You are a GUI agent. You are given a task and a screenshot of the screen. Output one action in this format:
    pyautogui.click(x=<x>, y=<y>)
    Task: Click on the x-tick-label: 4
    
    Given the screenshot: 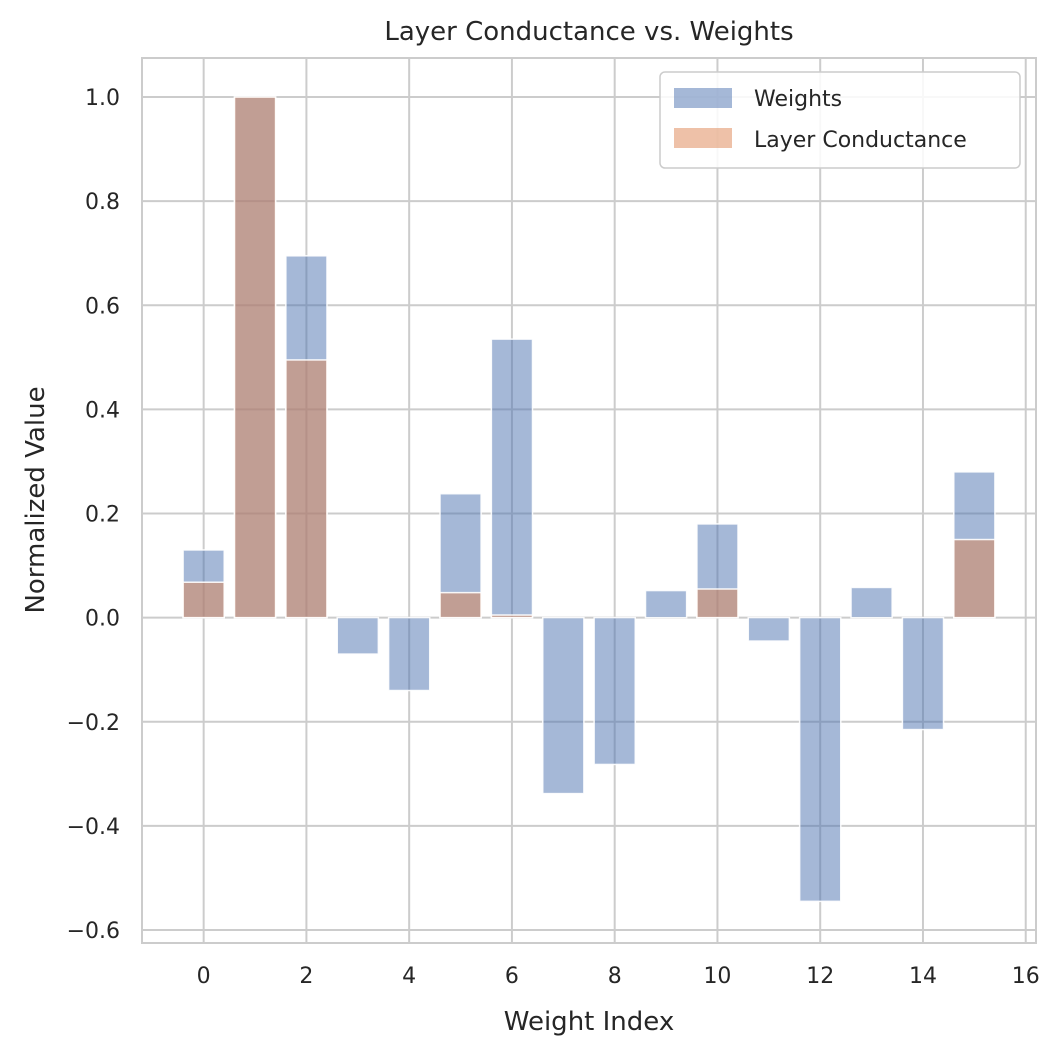 What is the action you would take?
    pyautogui.click(x=409, y=976)
    